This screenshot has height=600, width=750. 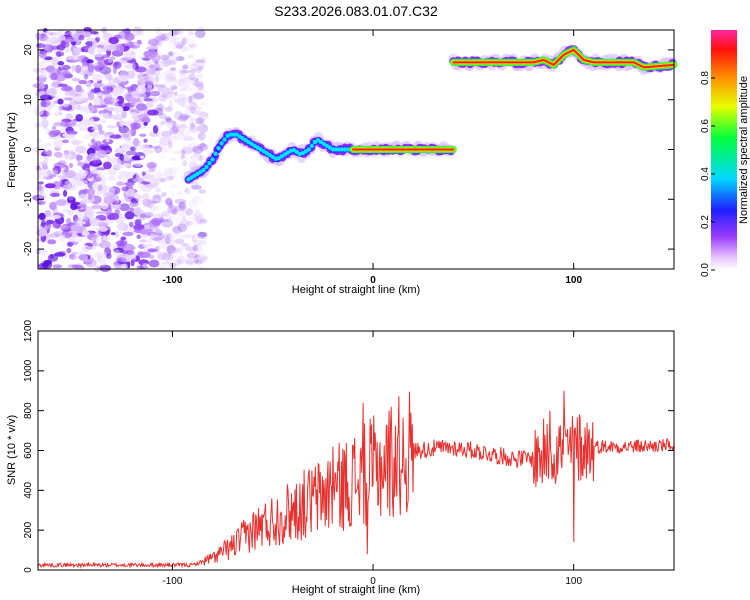 What do you see at coordinates (28, 330) in the screenshot?
I see `snr-y-tick-label: 1200` at bounding box center [28, 330].